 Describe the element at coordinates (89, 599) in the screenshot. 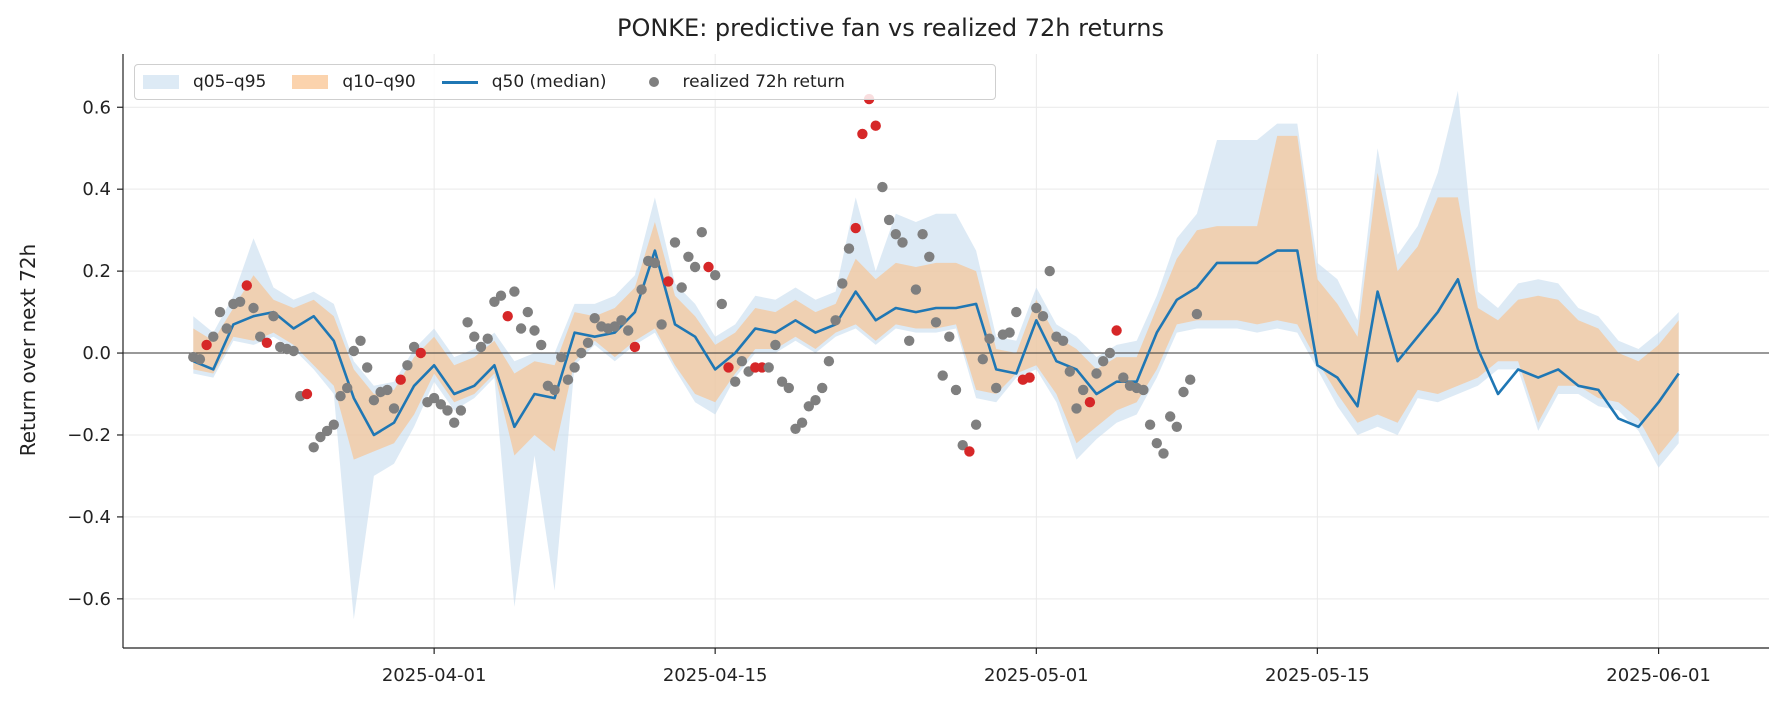

I see `y-tick-label-0: −0.6` at that location.